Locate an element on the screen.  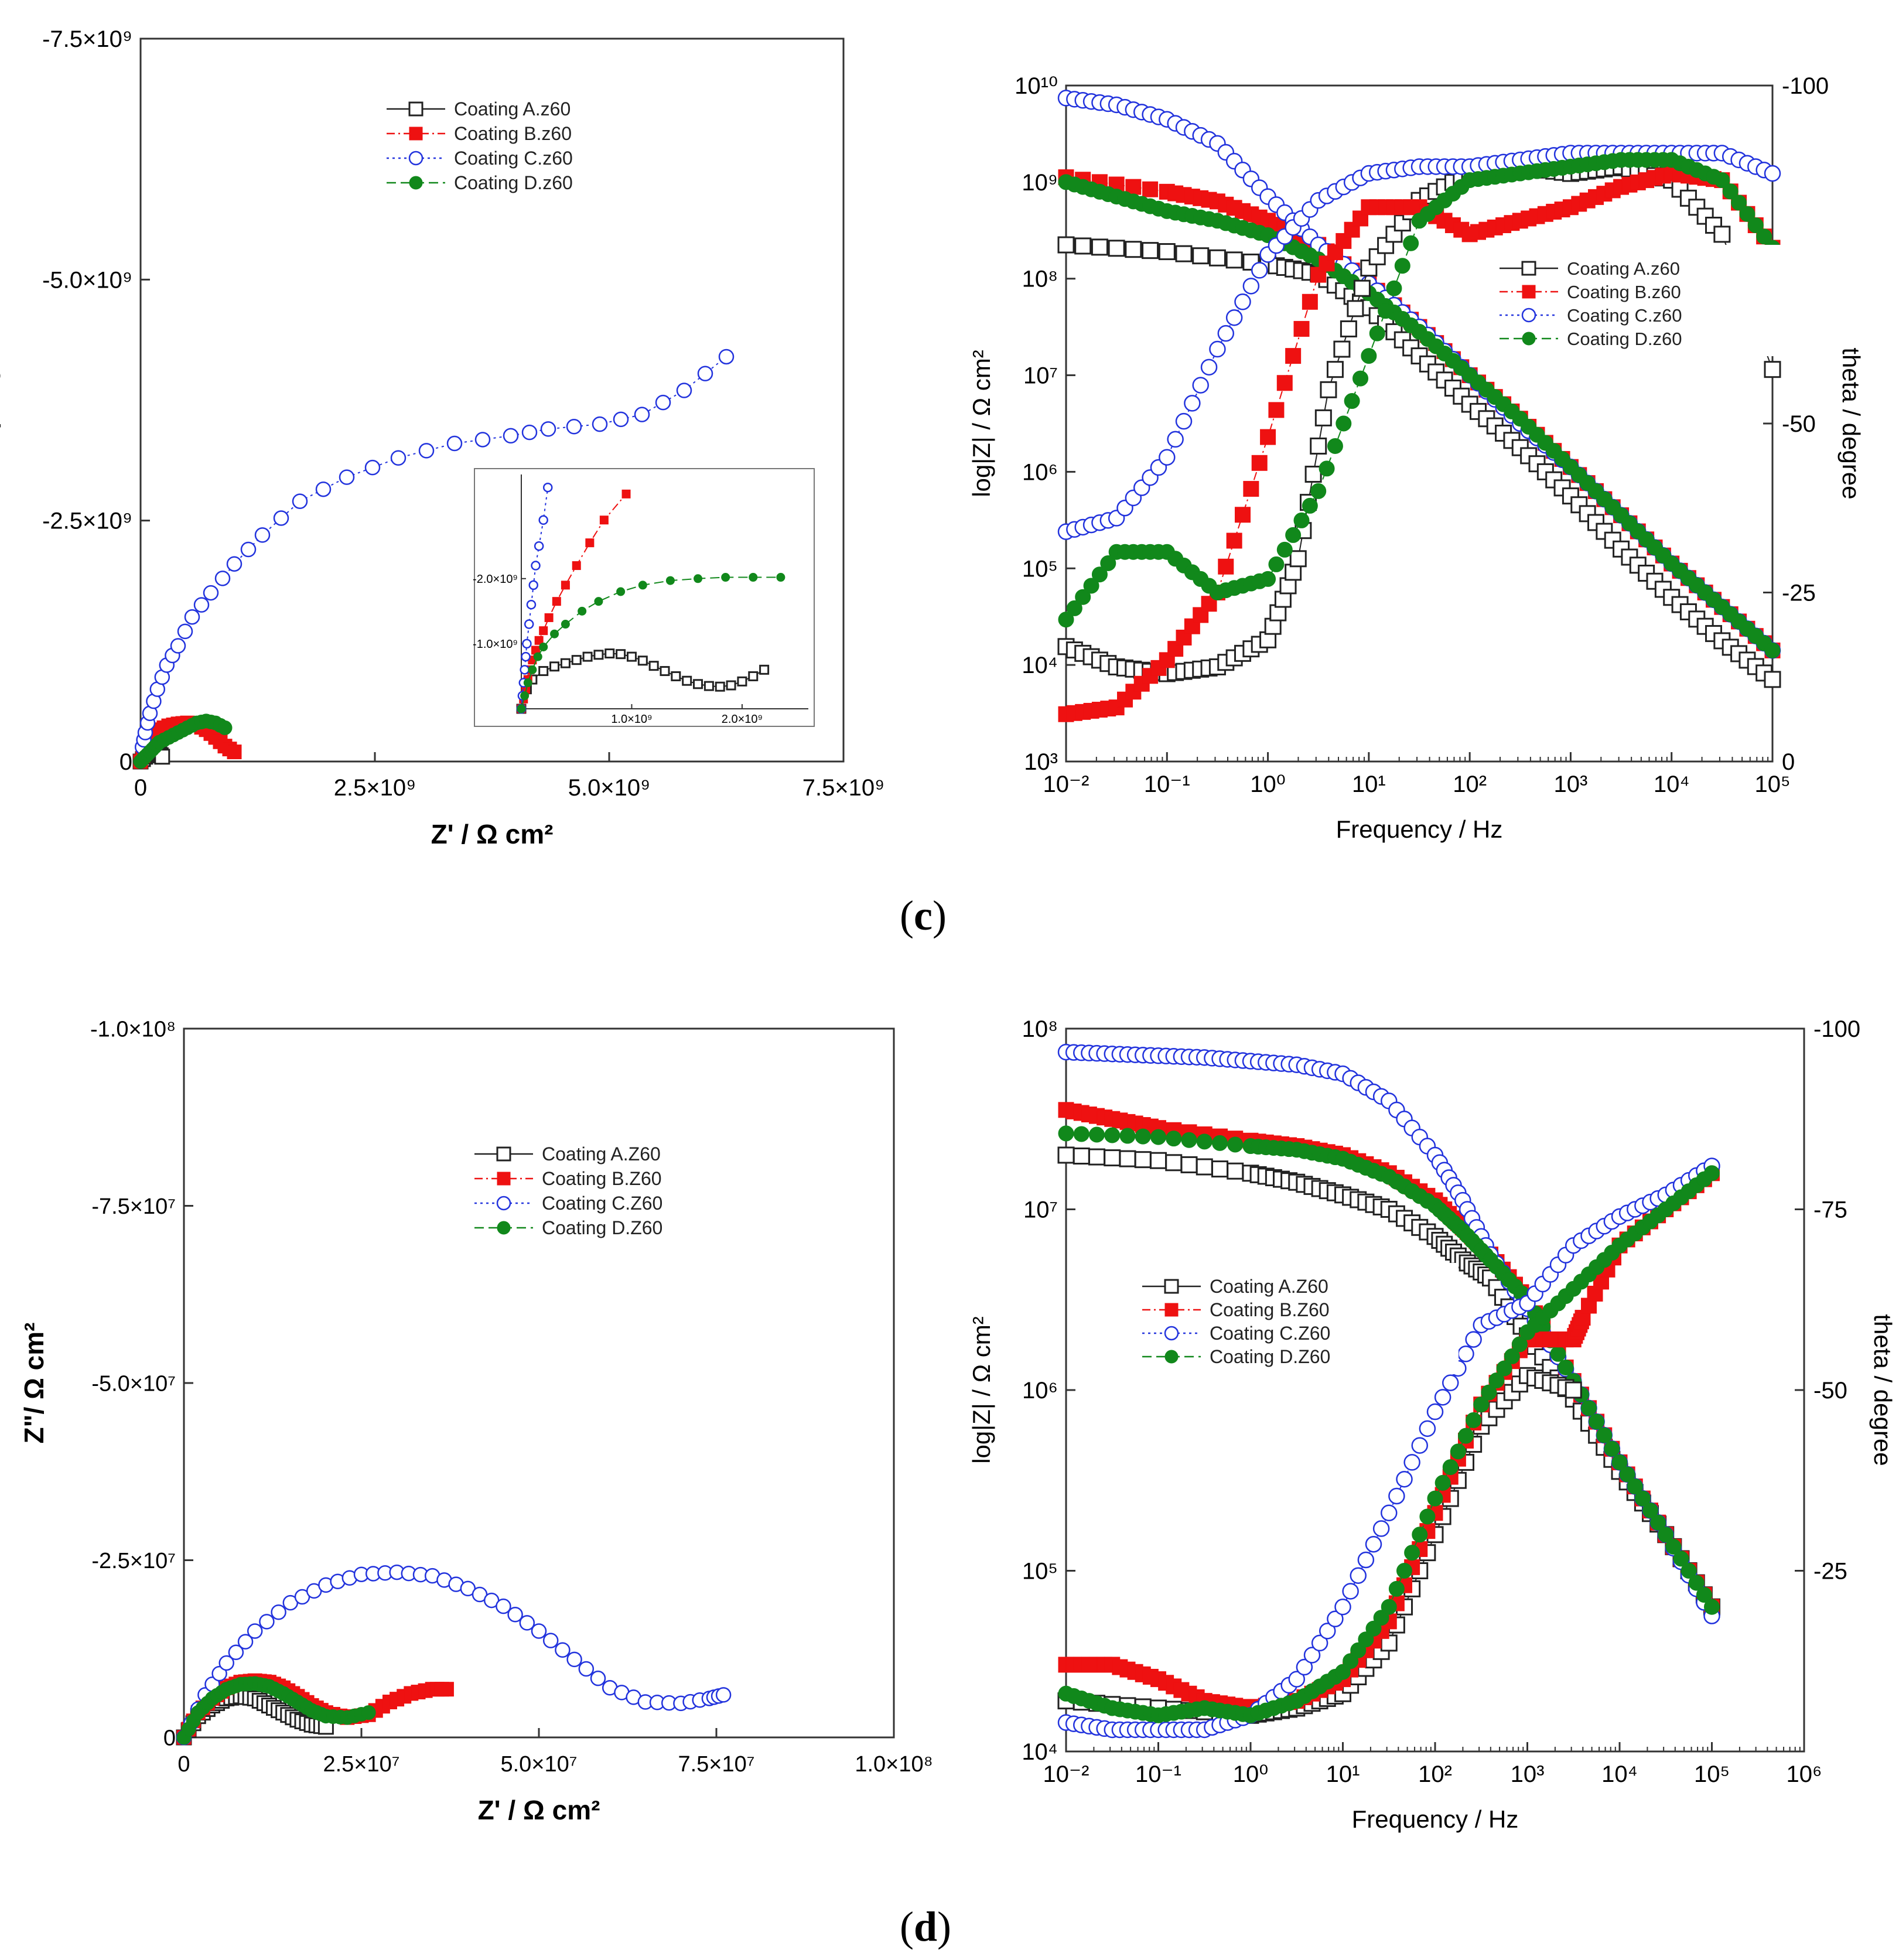
c_bode-xtick-label: 10⁻² is located at coordinates (1066, 784).